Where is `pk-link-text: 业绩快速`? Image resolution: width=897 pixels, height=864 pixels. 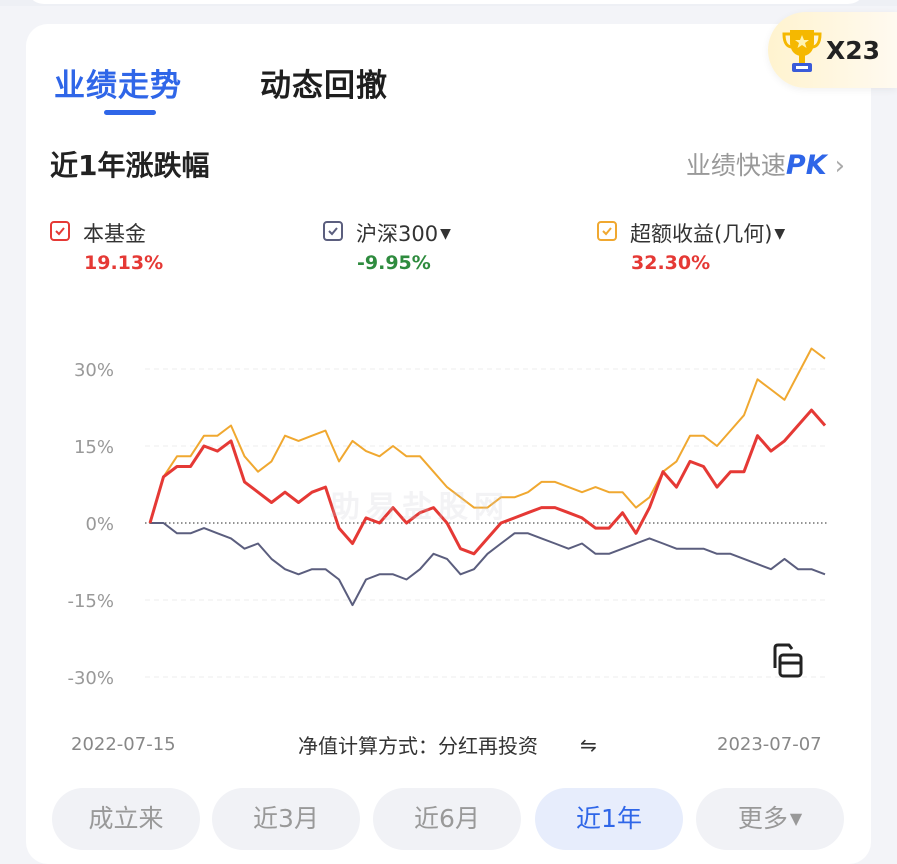 pk-link-text: 业绩快速 is located at coordinates (735, 165).